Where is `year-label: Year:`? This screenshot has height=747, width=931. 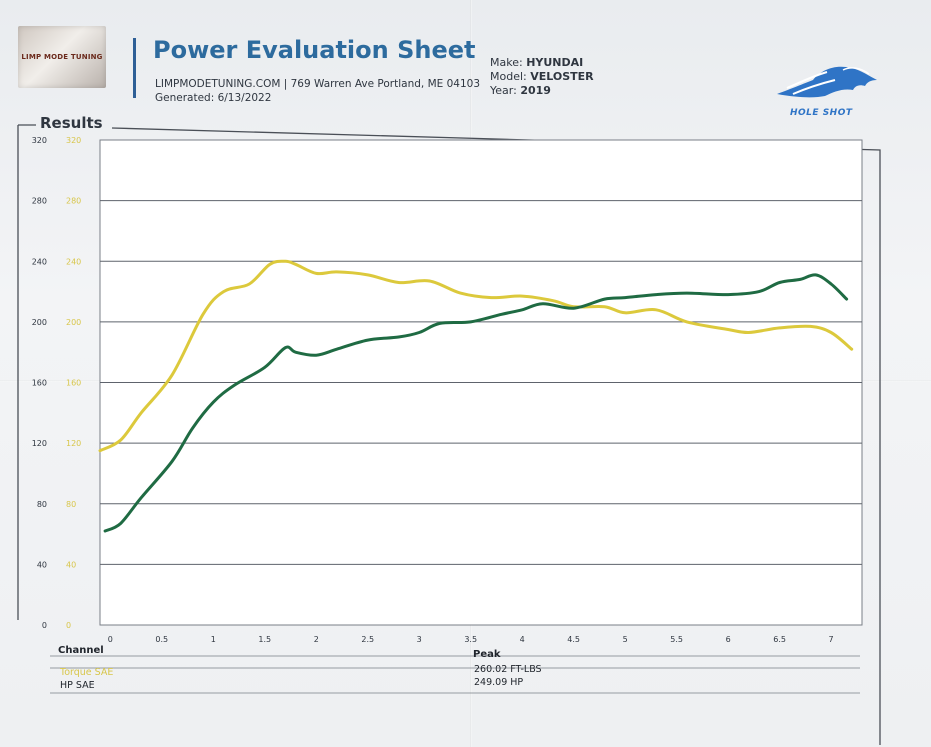 year-label: Year: is located at coordinates (503, 90).